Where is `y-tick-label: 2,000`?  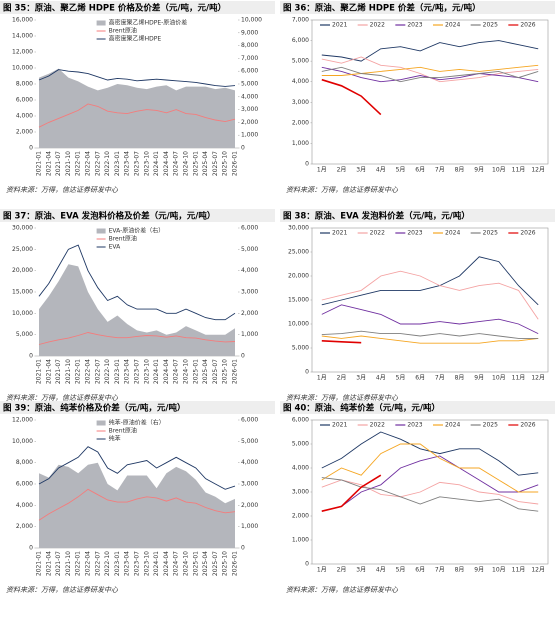 y-tick-label: 2,000 is located at coordinates (24, 132).